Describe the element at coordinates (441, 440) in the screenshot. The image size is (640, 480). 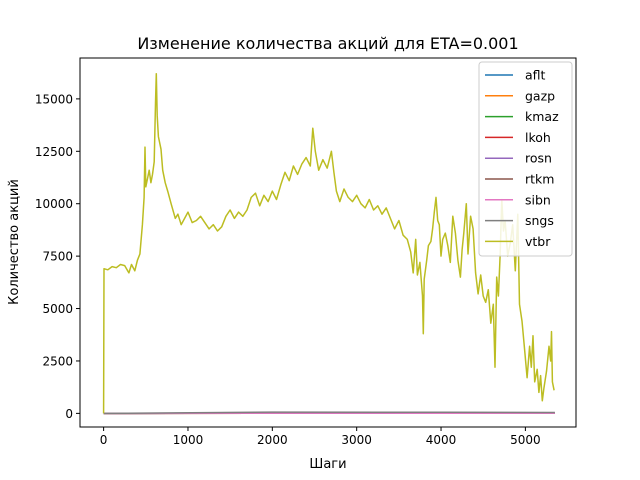
I see `x-tick-label: 4000` at that location.